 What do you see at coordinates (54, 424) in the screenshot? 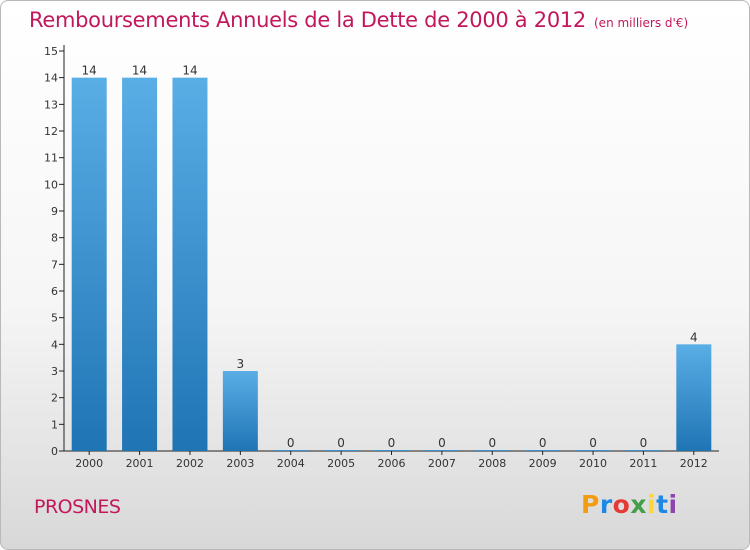
I see `y-tick-label: 1` at bounding box center [54, 424].